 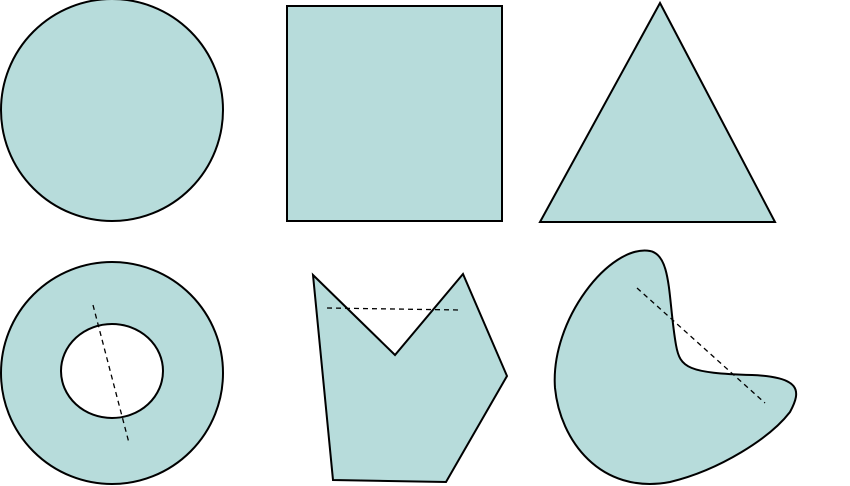 I want to click on kidney-blob-dashed-chord, so click(x=701, y=345).